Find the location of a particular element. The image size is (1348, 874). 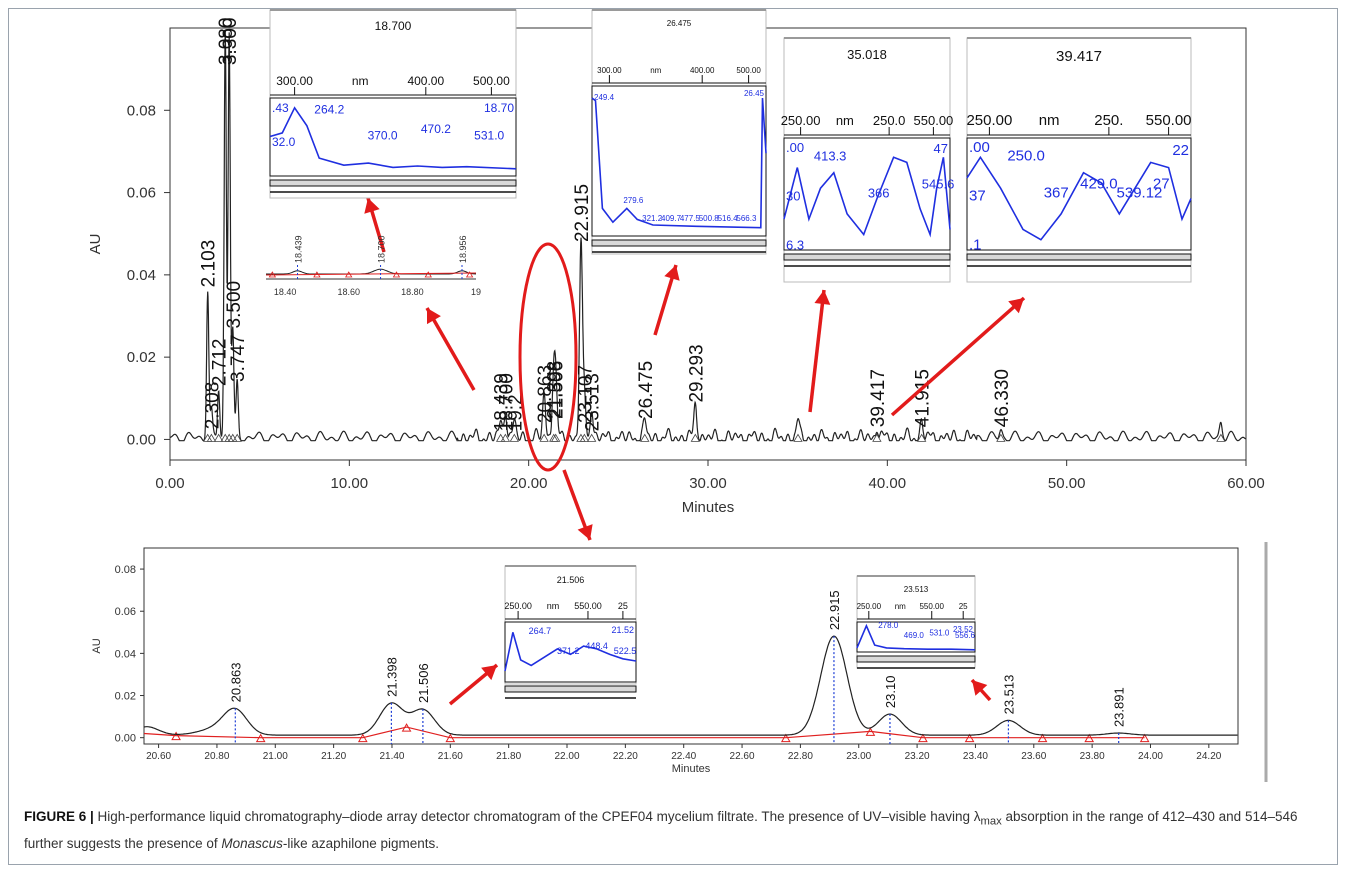

main-peak-label: 39.417 is located at coordinates (878, 398).